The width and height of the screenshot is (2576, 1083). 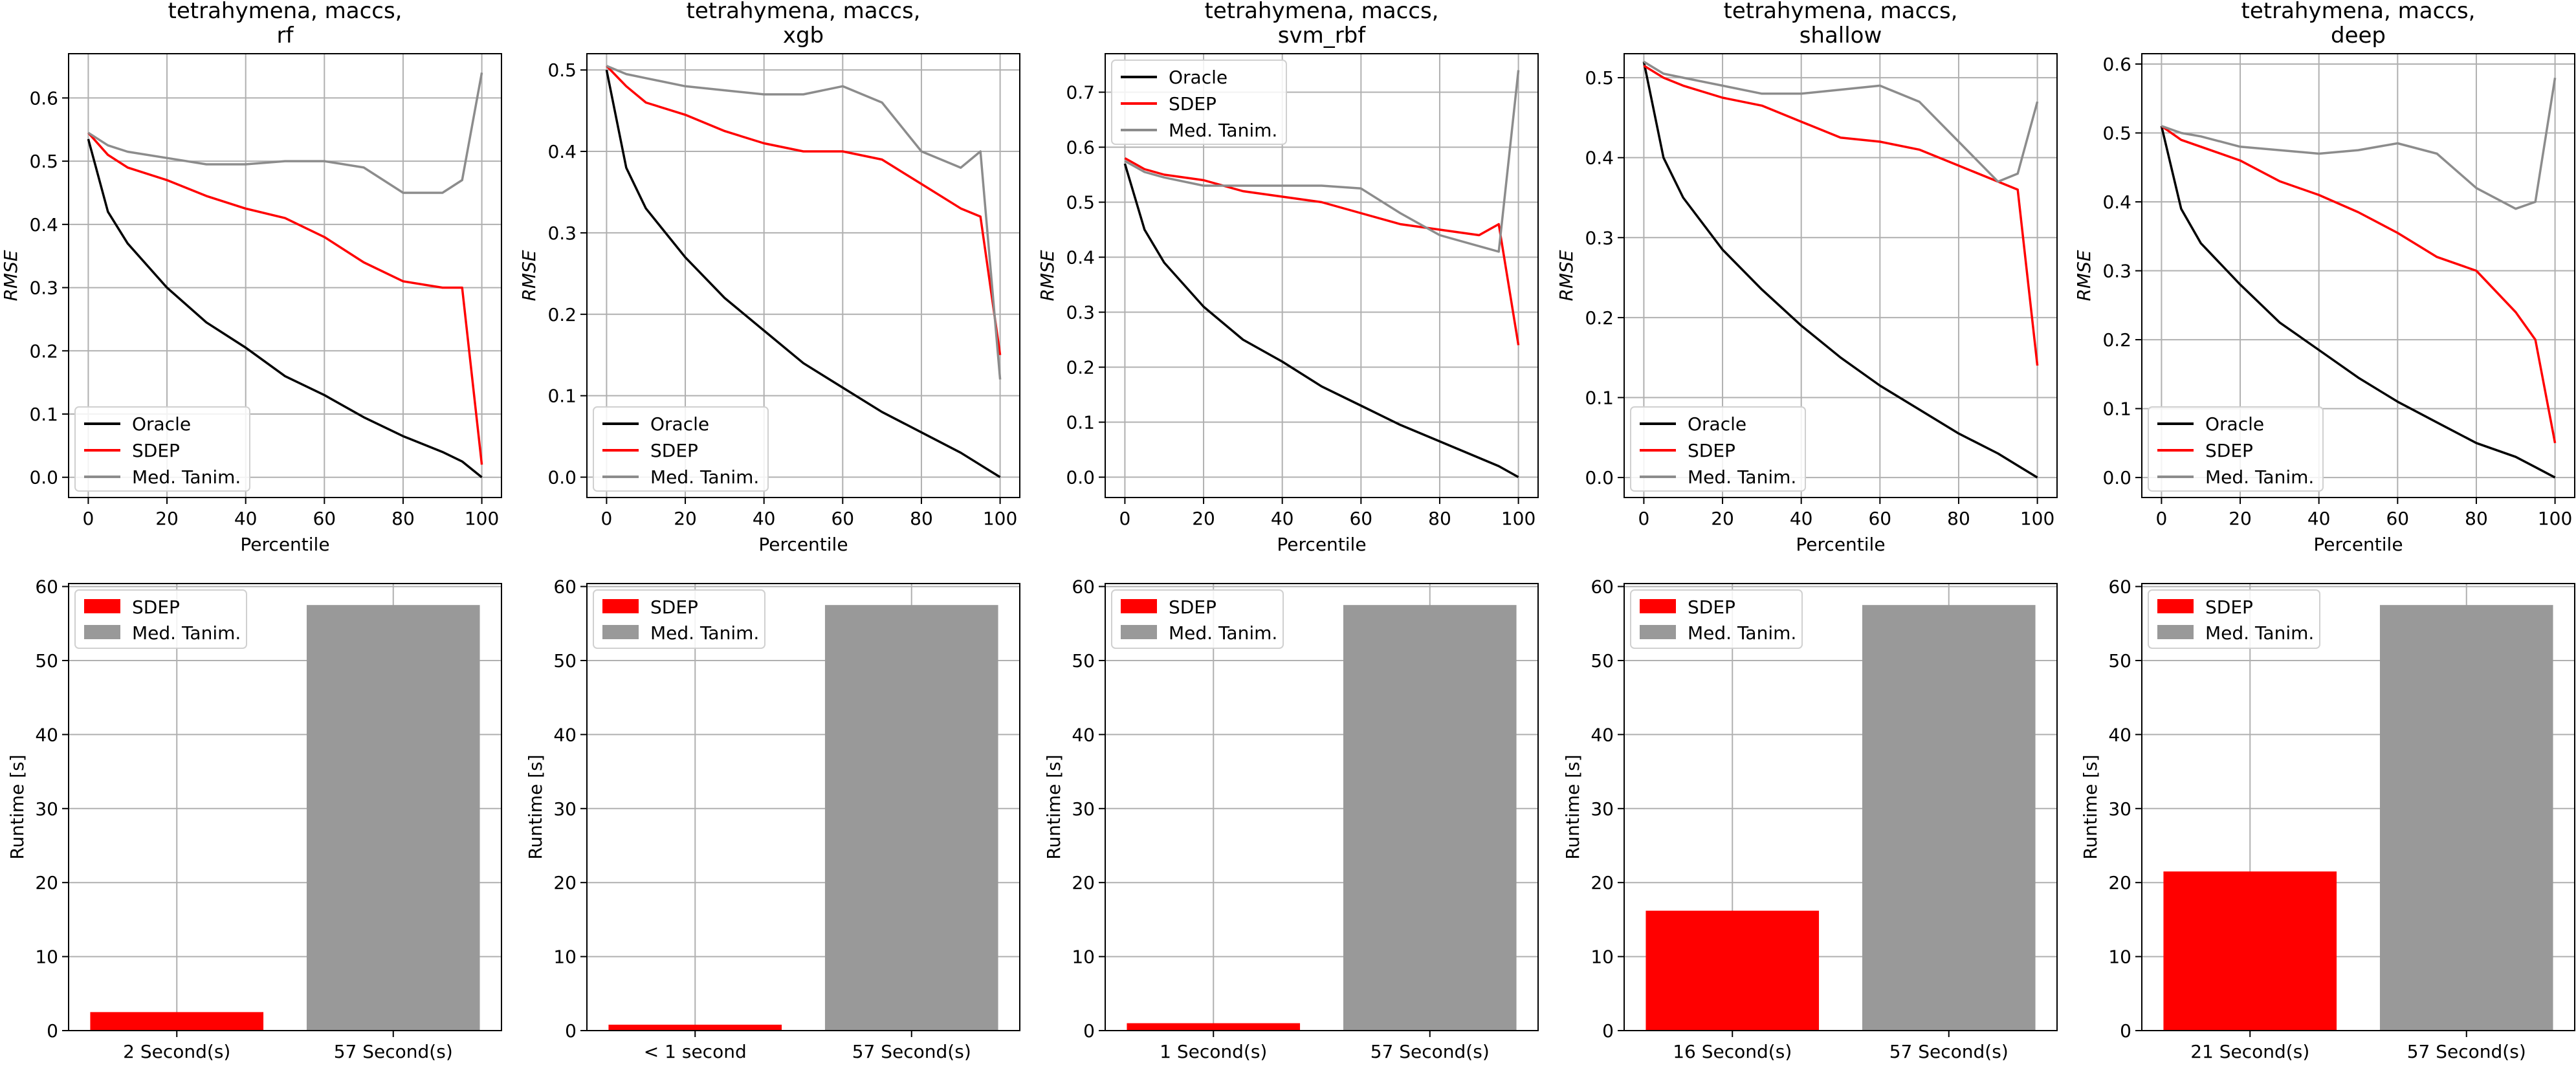 I want to click on x-tick-label: 80, so click(x=921, y=518).